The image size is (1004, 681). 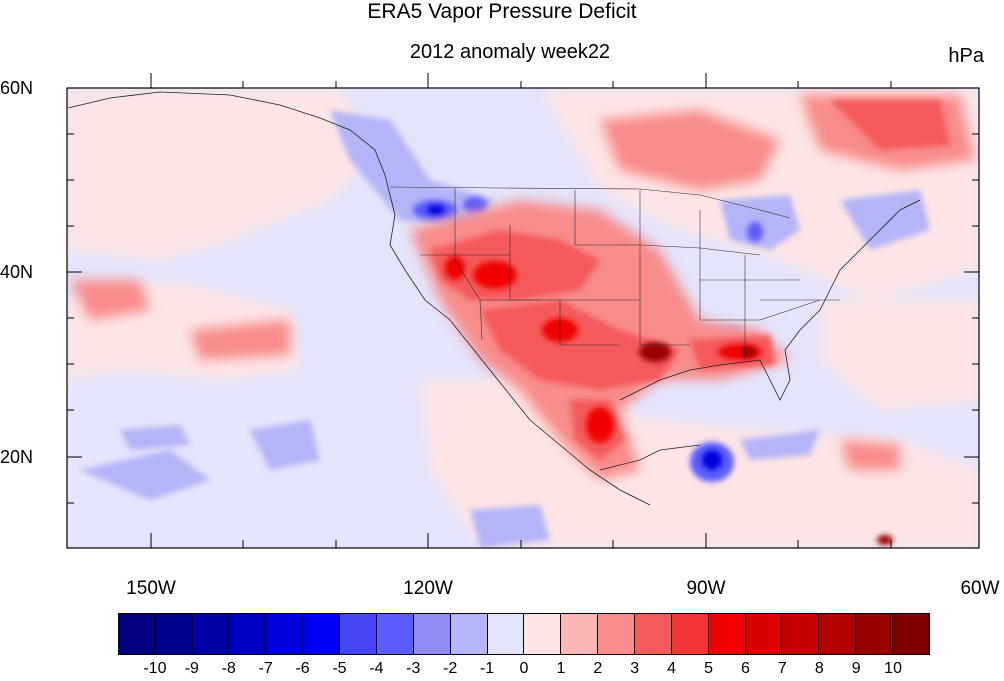 I want to click on colorbar-label: -3, so click(x=413, y=668).